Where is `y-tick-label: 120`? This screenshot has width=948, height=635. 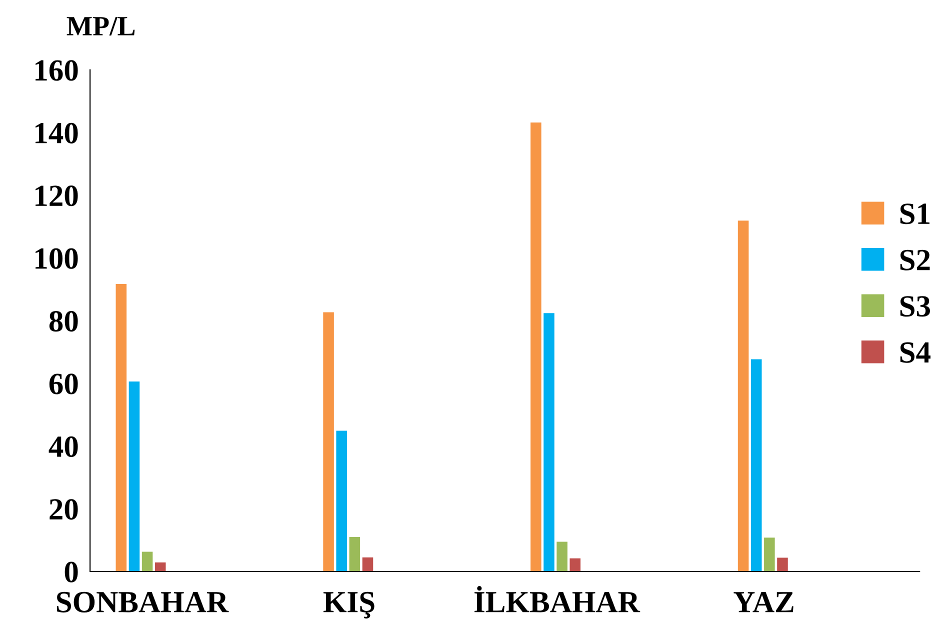
y-tick-label: 120 is located at coordinates (57, 196).